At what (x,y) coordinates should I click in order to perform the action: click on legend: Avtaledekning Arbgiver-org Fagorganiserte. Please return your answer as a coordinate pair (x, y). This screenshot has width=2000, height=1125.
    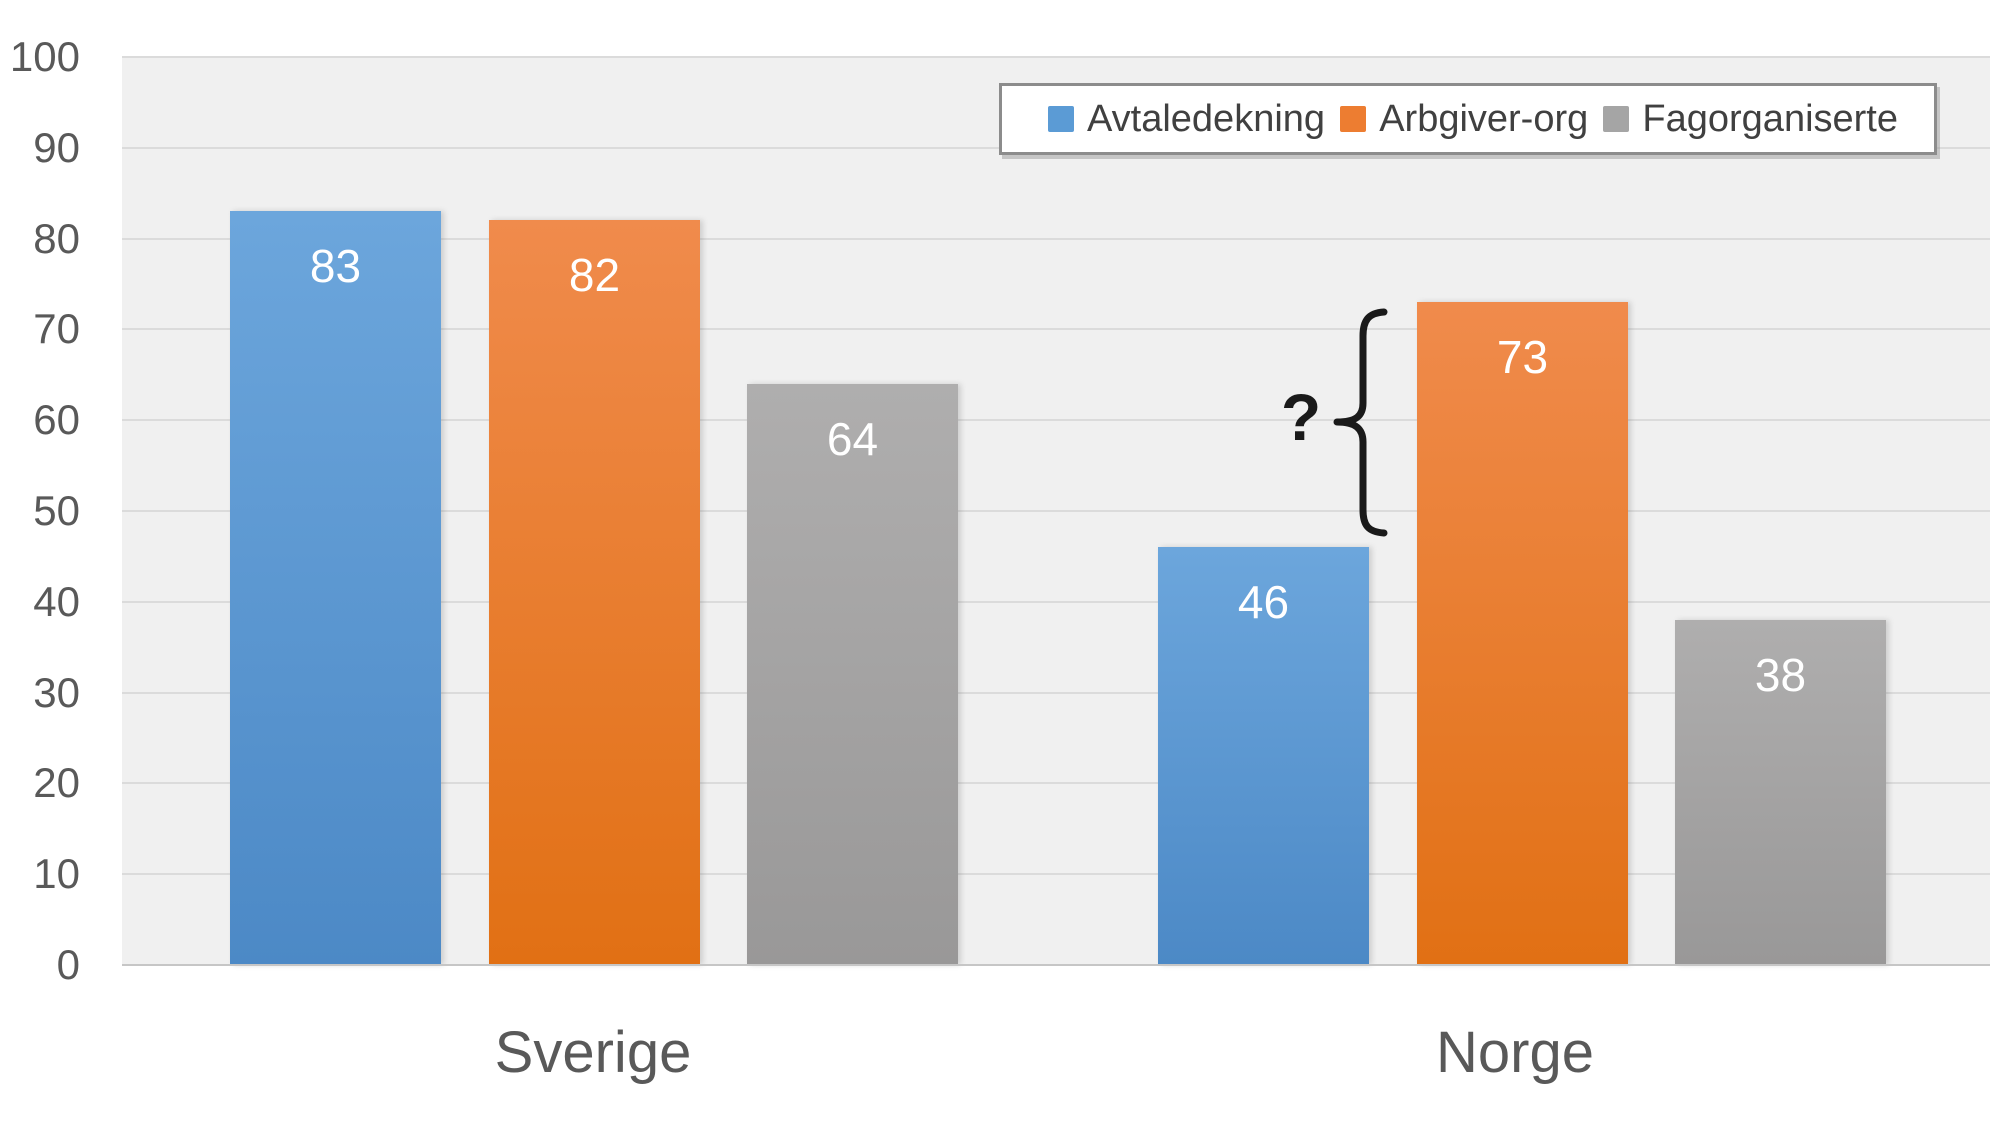
    Looking at the image, I should click on (1468, 119).